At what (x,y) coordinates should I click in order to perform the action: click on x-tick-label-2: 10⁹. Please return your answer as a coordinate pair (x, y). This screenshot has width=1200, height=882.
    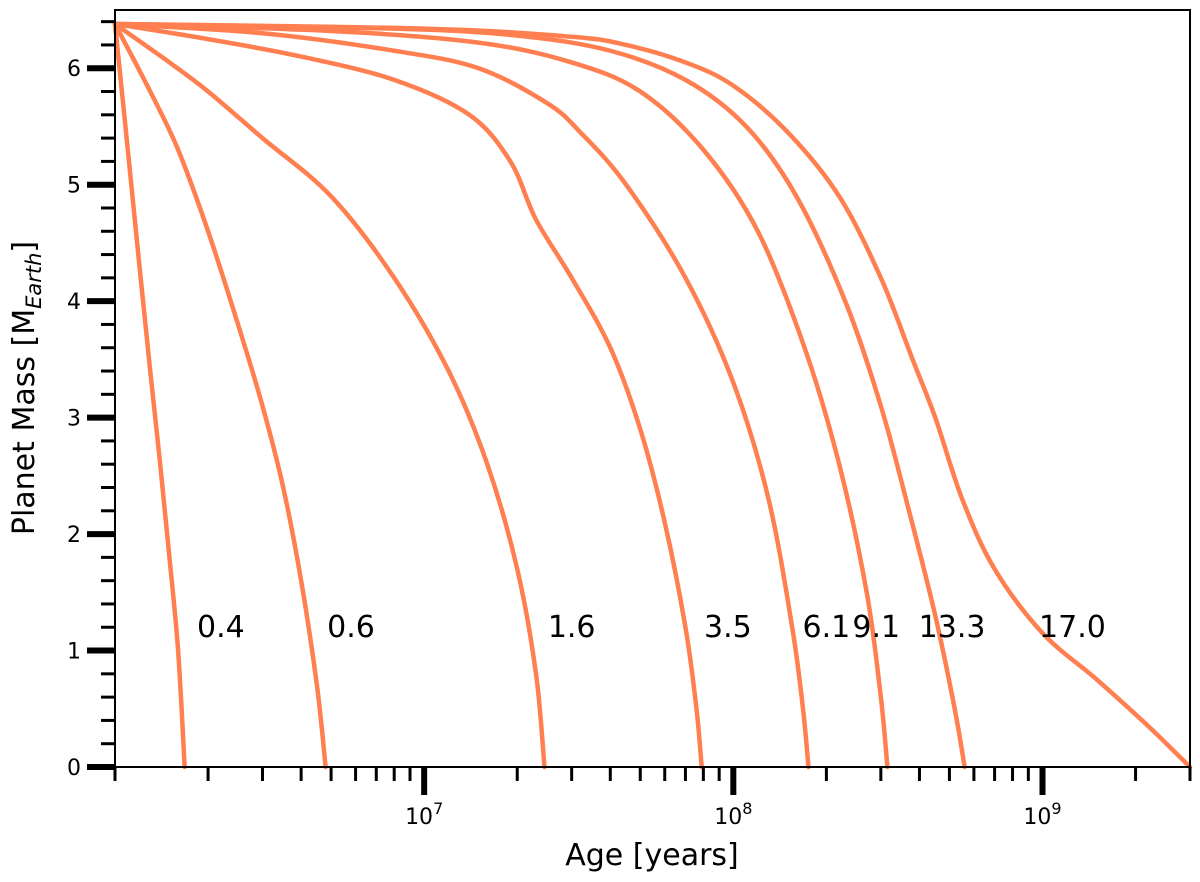
    Looking at the image, I should click on (1042, 814).